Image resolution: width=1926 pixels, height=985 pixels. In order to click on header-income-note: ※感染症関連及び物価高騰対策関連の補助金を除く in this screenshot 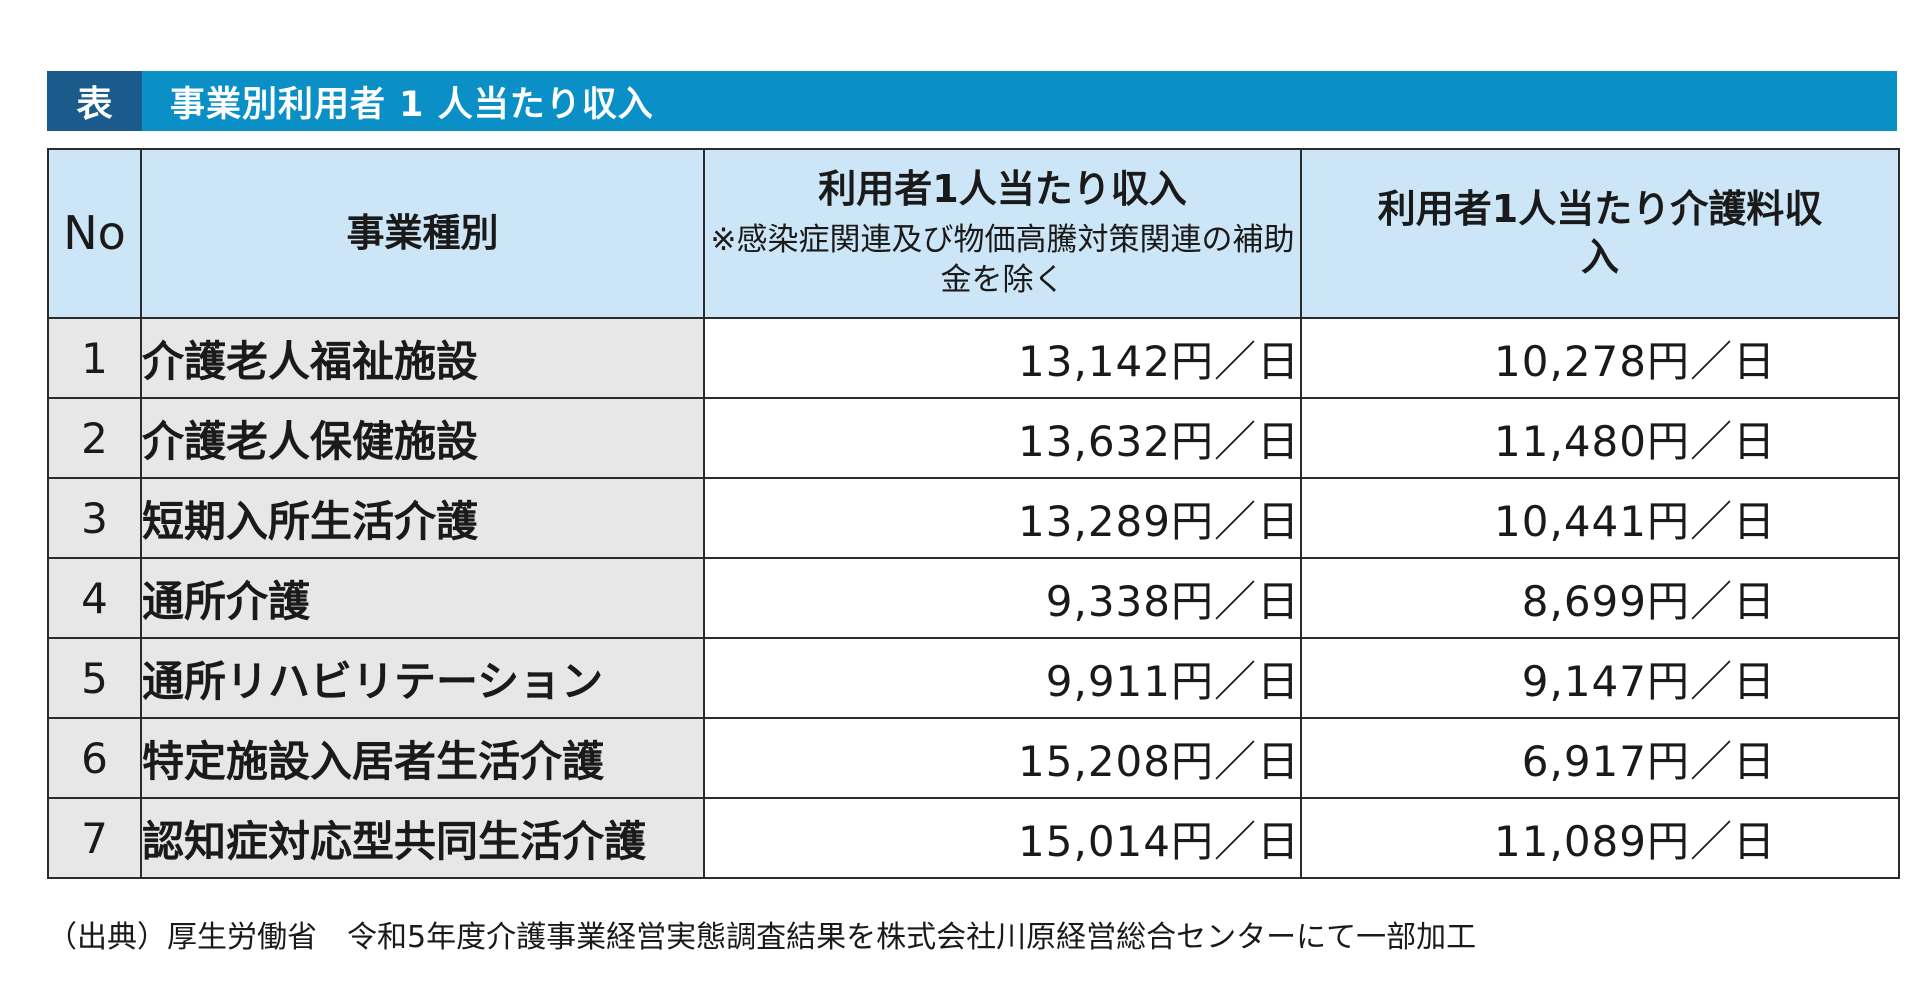, I will do `click(1002, 260)`.